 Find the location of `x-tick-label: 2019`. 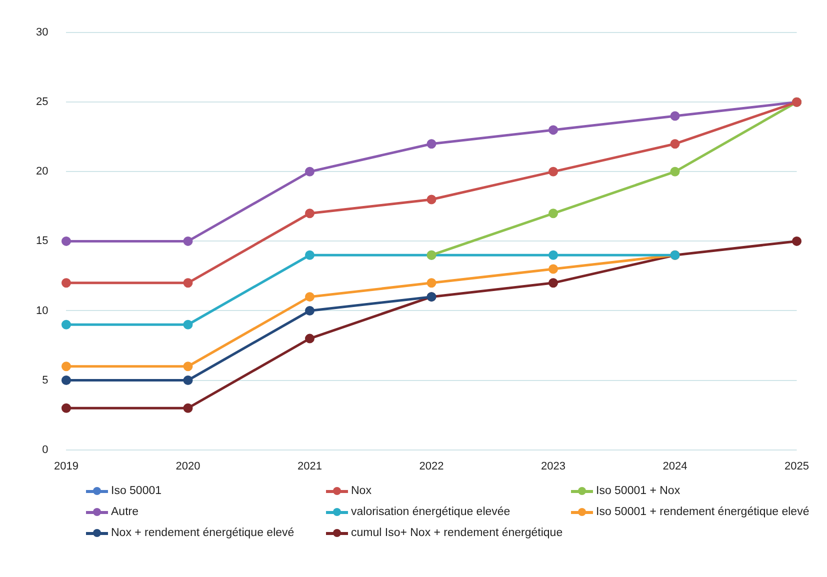

x-tick-label: 2019 is located at coordinates (66, 466).